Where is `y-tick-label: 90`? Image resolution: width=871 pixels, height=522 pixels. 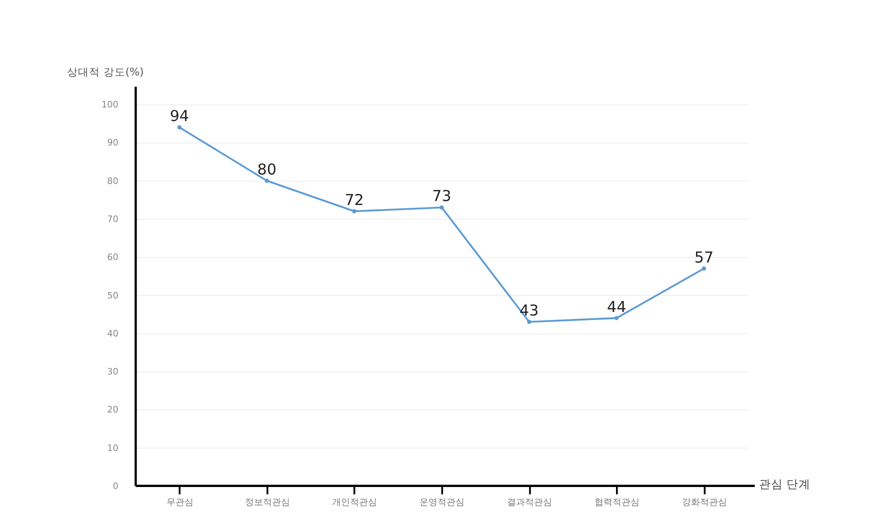 y-tick-label: 90 is located at coordinates (113, 143).